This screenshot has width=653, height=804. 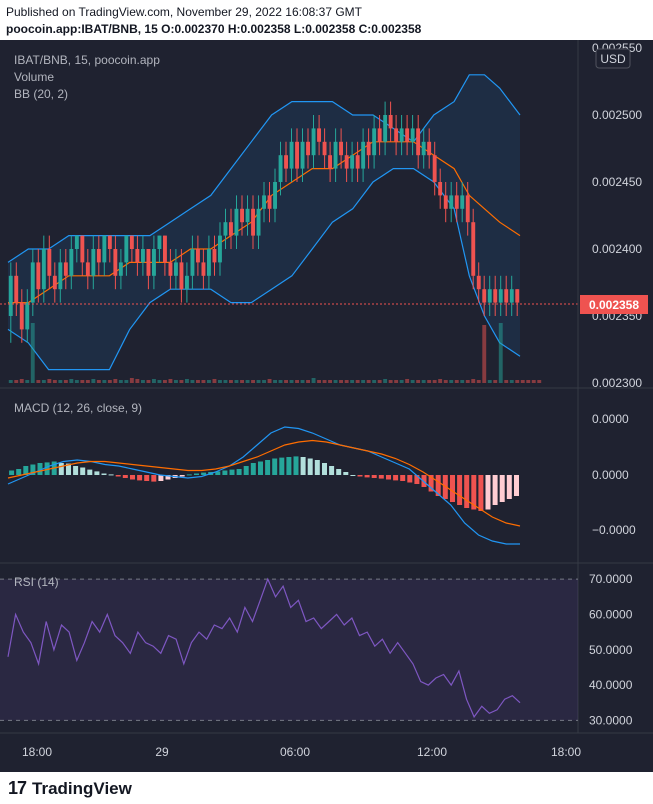 I want to click on currency-button-label: USD, so click(x=613, y=59).